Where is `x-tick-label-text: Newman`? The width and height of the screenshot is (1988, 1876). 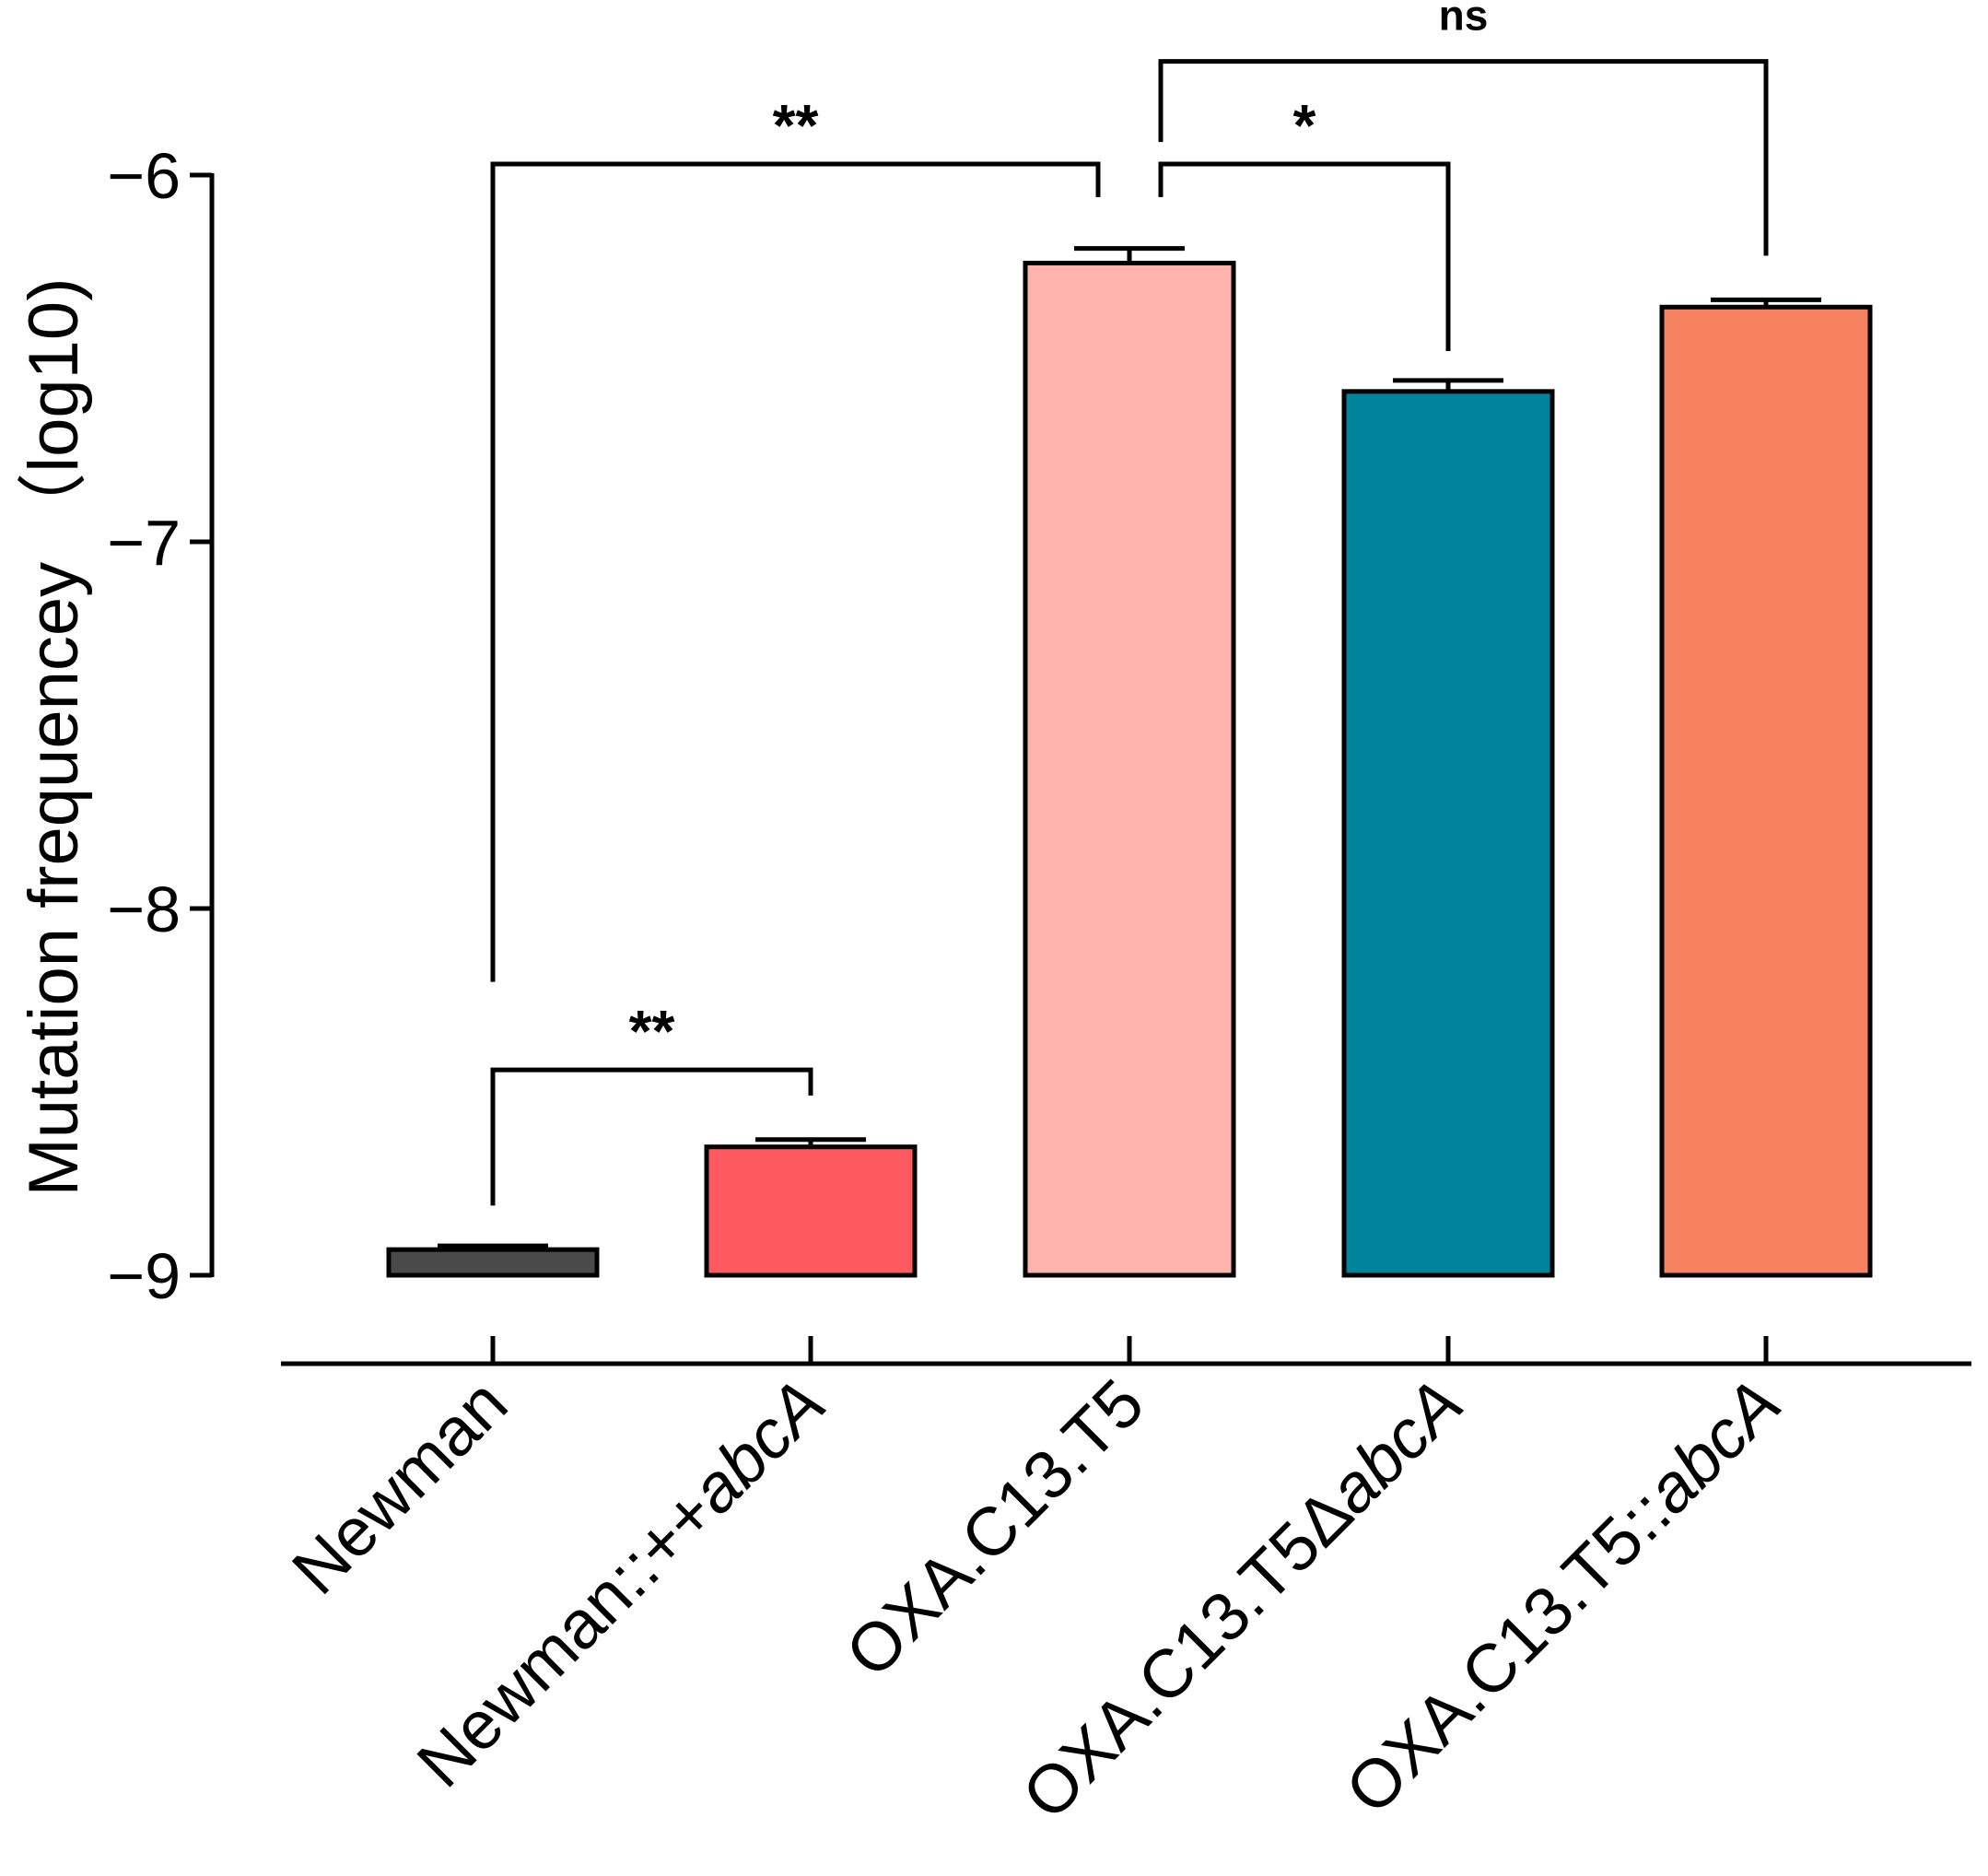
x-tick-label-text: Newman is located at coordinates (399, 1487).